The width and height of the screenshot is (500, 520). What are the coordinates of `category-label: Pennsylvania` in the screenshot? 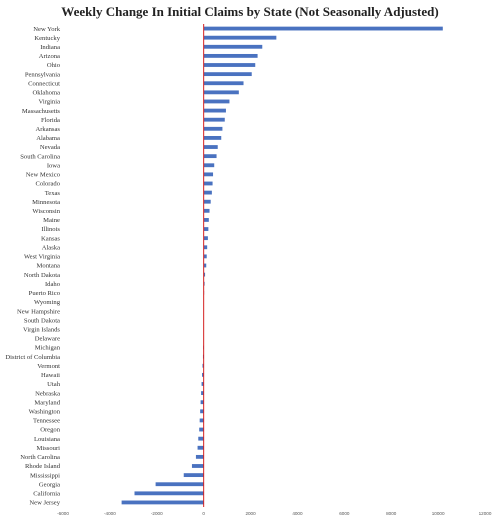 It's located at (42, 74).